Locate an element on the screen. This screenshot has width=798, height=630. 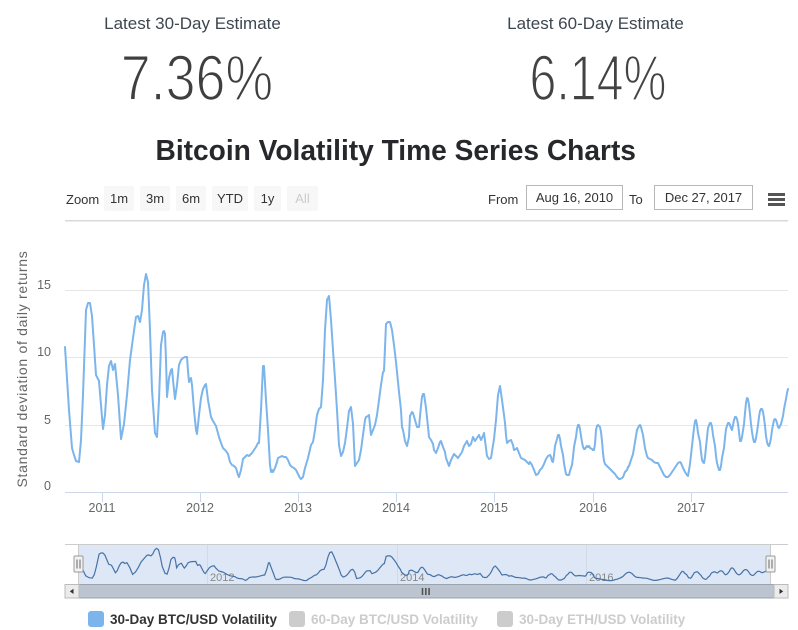
svg-text: 2017 is located at coordinates (691, 508).